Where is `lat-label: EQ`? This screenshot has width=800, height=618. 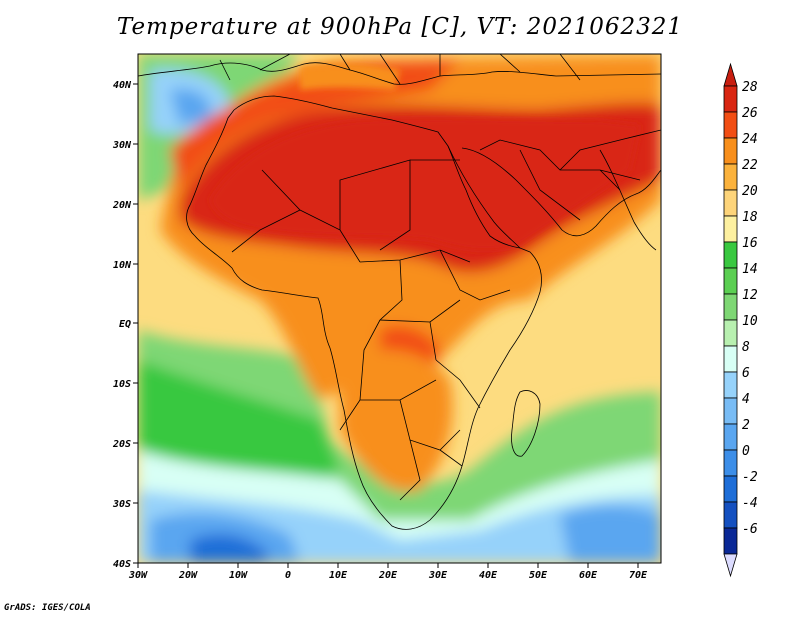 lat-label: EQ is located at coordinates (125, 324).